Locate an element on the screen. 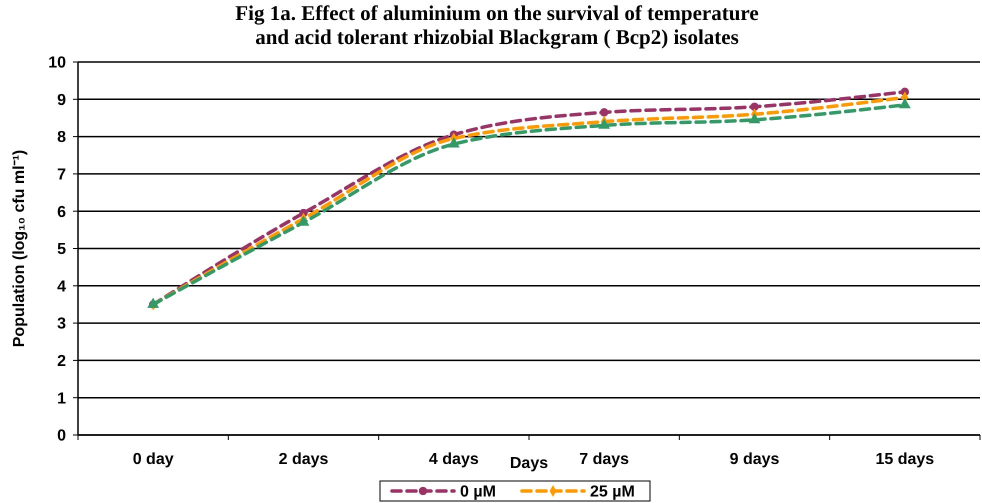  y-tick-label: 6 is located at coordinates (61, 212).